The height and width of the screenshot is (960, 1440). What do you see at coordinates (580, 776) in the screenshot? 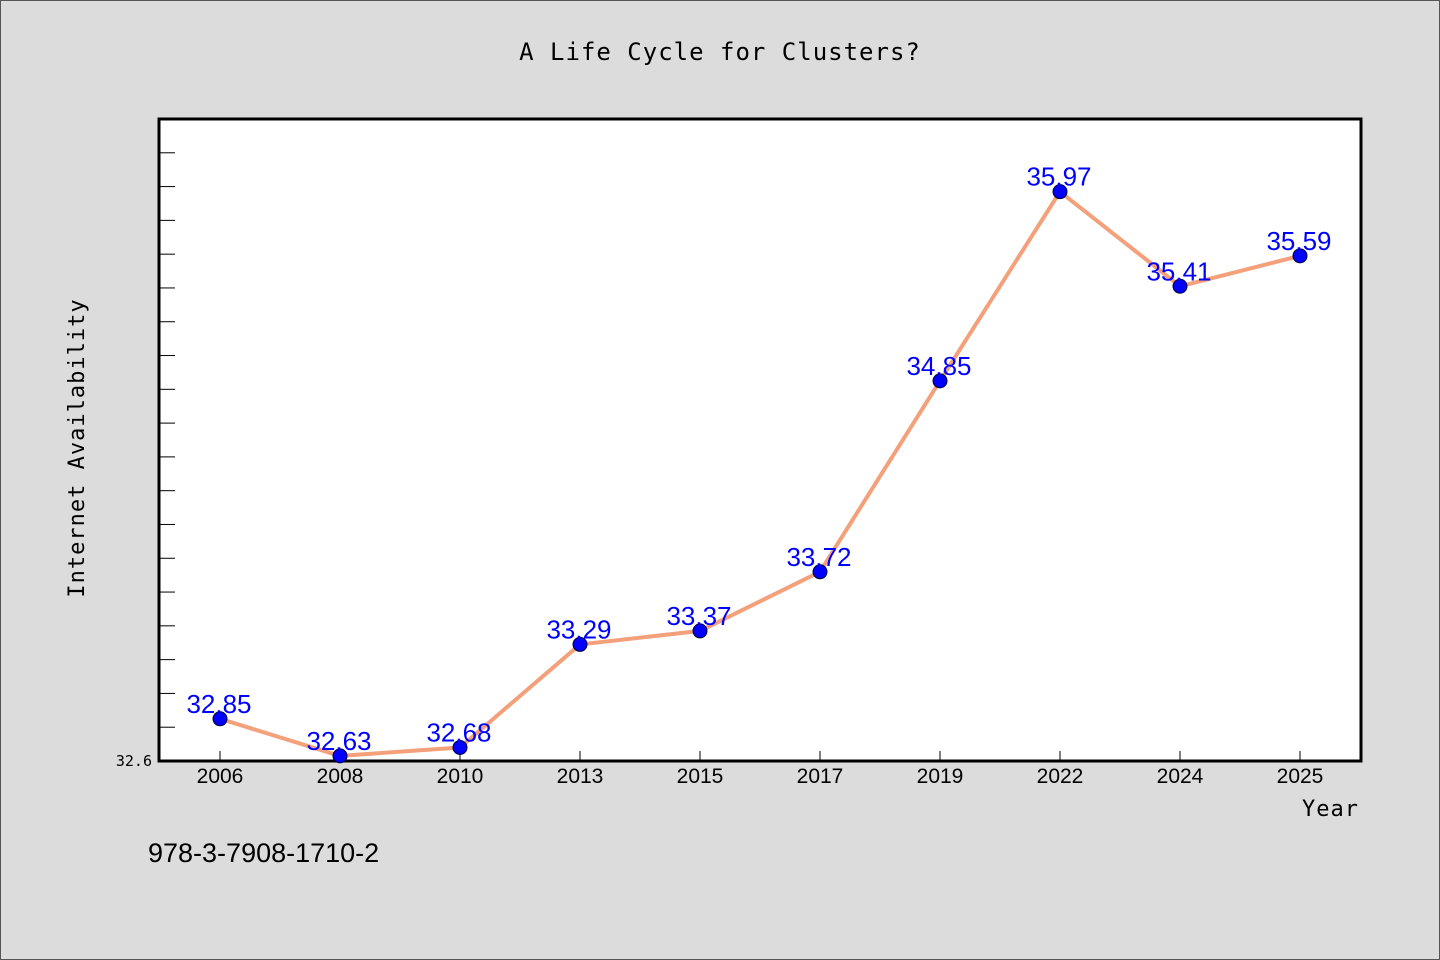
I see `x-tick-label: 2013` at bounding box center [580, 776].